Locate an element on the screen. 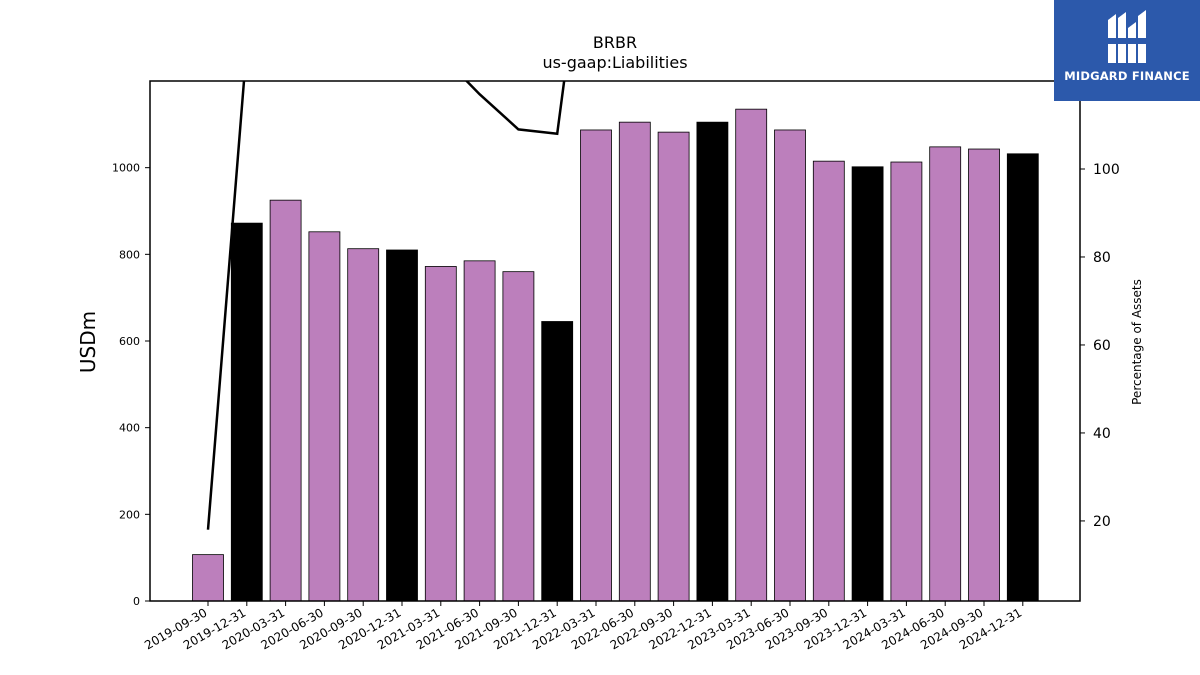 The image size is (1200, 675). y2-tick-label: 60 is located at coordinates (1102, 346).